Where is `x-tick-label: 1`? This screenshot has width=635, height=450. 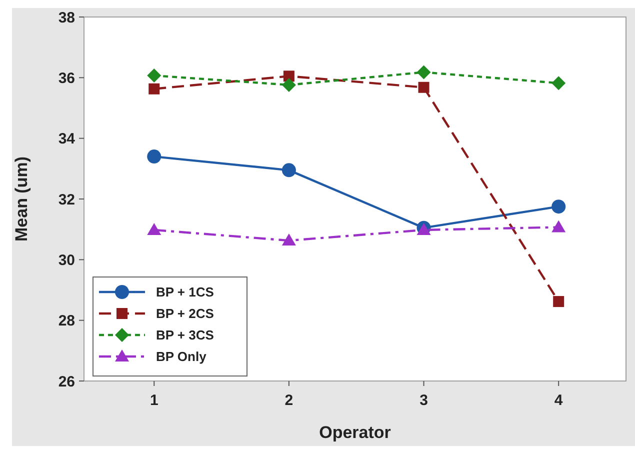 x-tick-label: 1 is located at coordinates (154, 400).